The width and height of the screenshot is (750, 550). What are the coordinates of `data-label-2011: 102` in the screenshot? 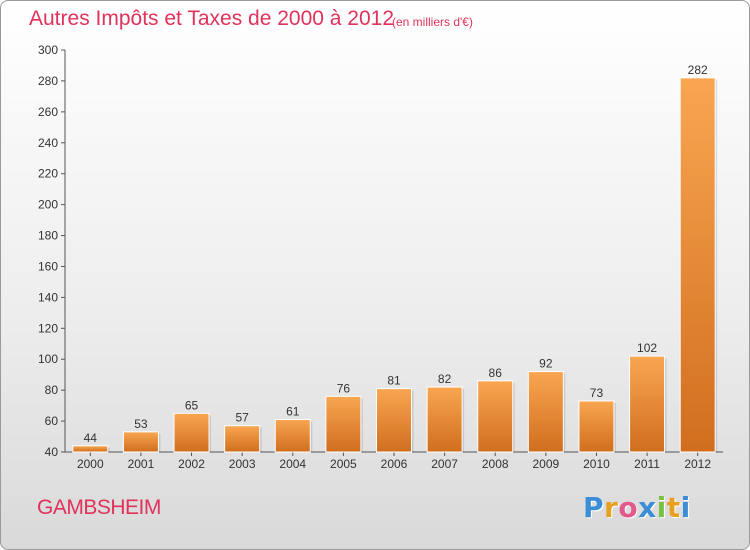 It's located at (647, 348).